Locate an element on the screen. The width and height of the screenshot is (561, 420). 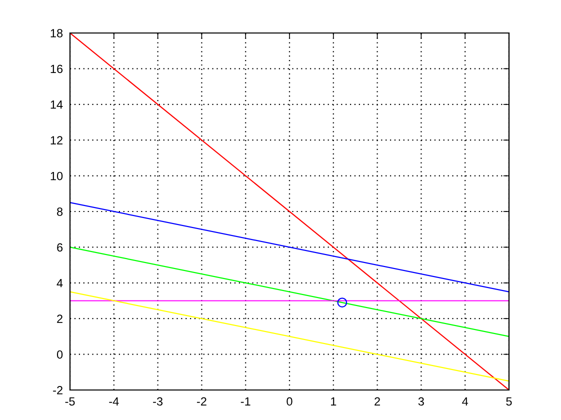
y-tick-label: 0 is located at coordinates (59, 354).